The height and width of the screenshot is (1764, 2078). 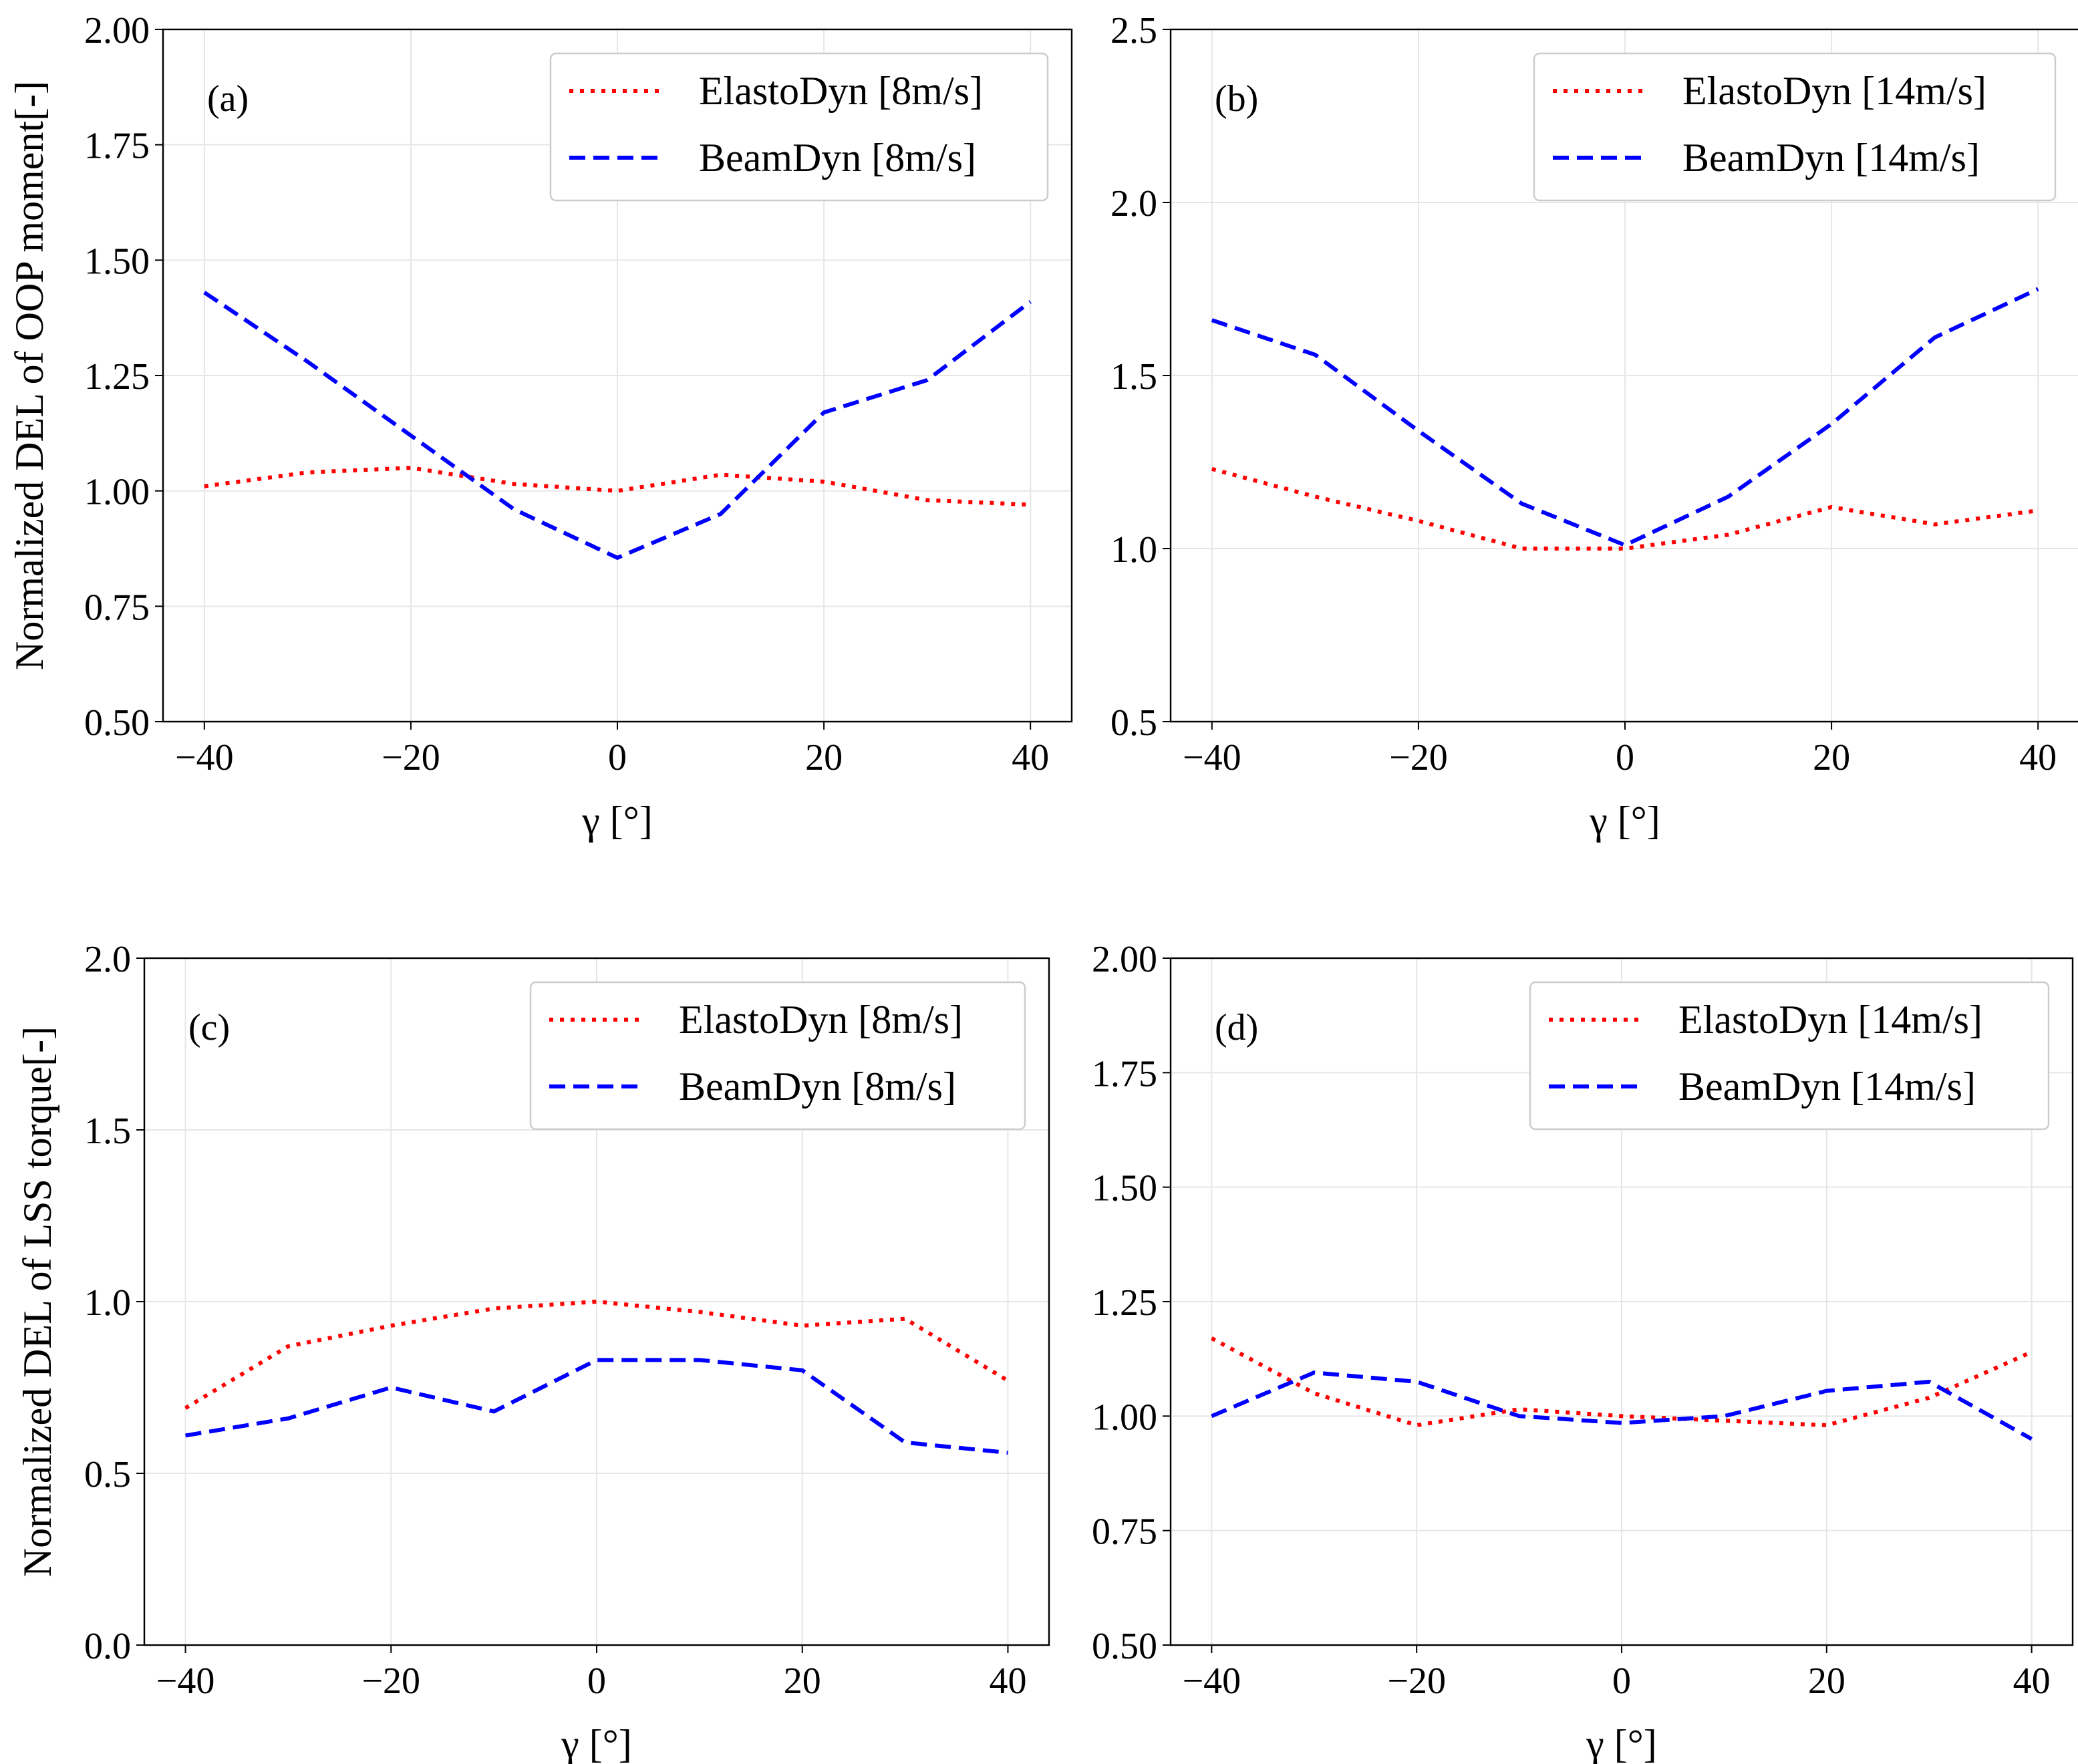 I want to click on y-axis-label: Normalized DEL of LSS torque[-], so click(x=37, y=1301).